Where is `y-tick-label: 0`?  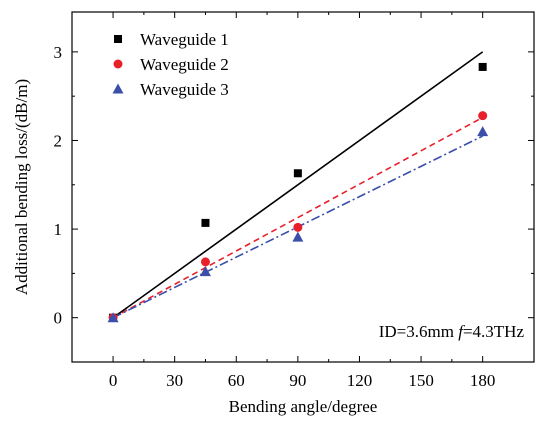 y-tick-label: 0 is located at coordinates (58, 318).